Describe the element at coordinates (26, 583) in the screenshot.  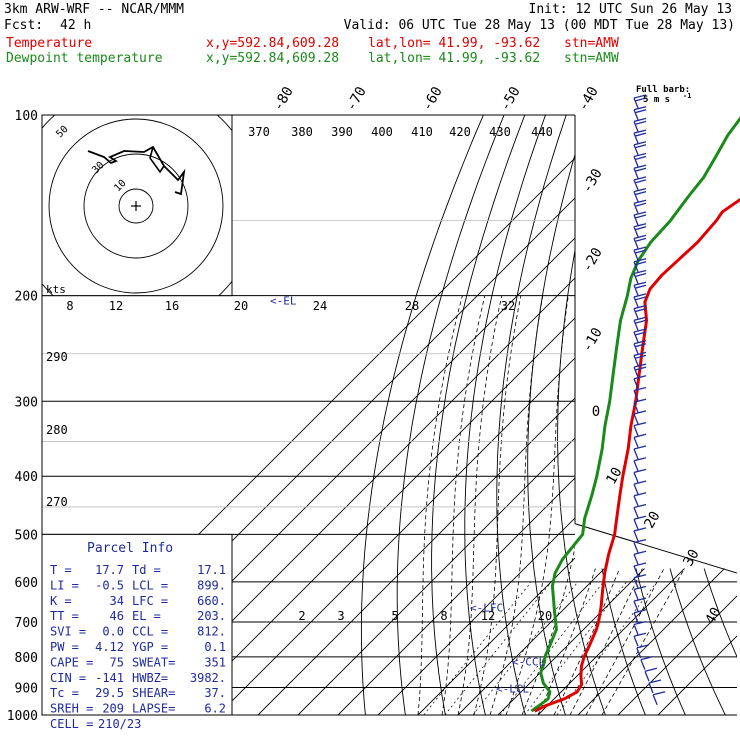
I see `pressure-tick-label: 600` at that location.